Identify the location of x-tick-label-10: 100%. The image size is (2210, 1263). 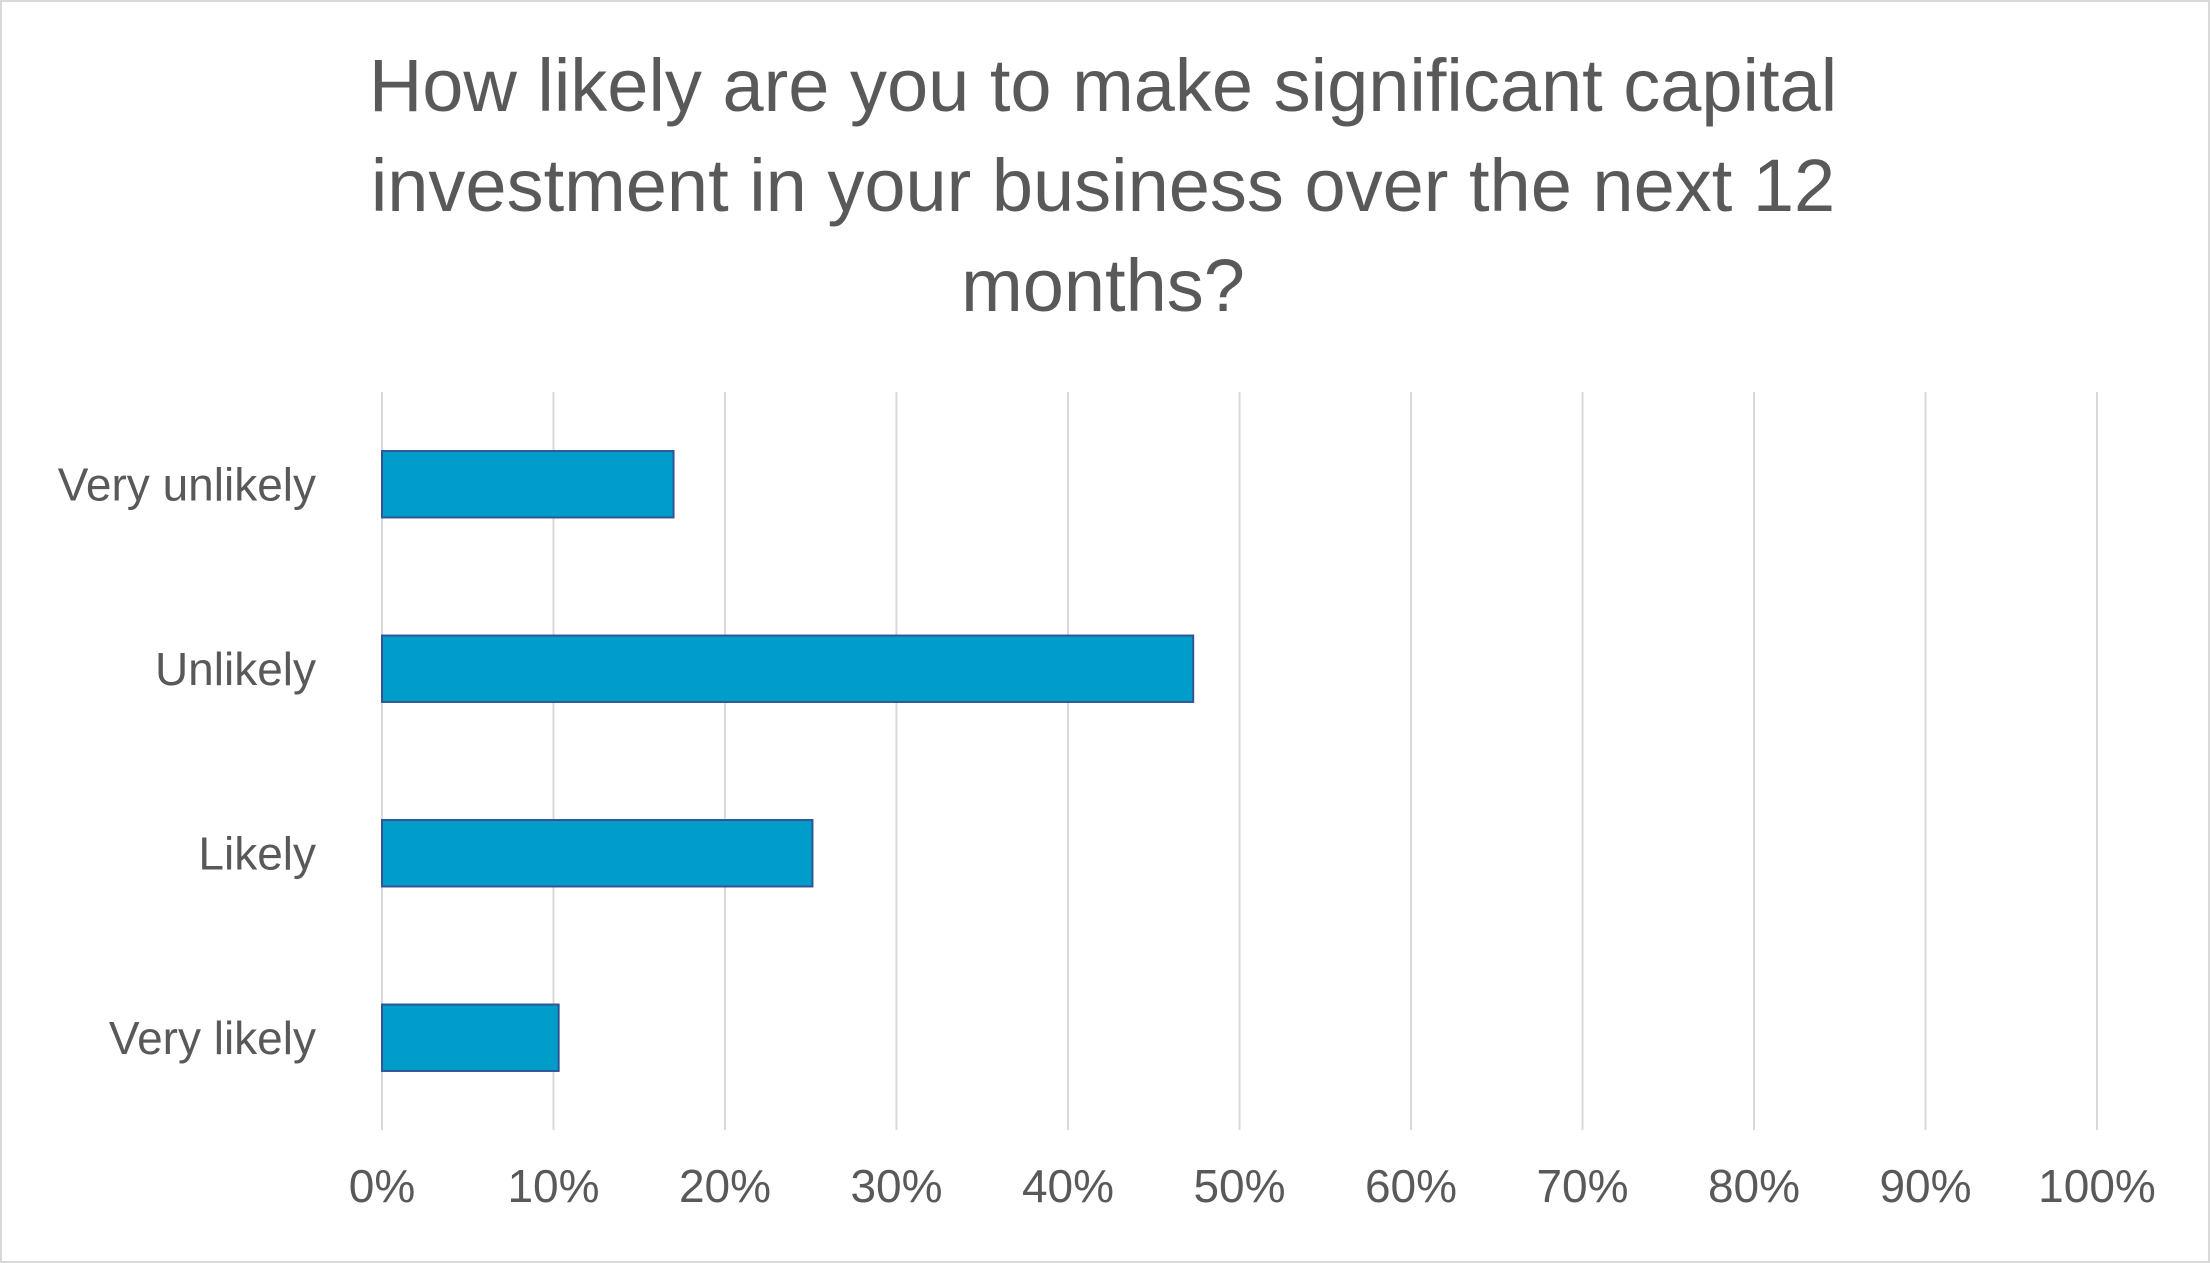
(2097, 1186).